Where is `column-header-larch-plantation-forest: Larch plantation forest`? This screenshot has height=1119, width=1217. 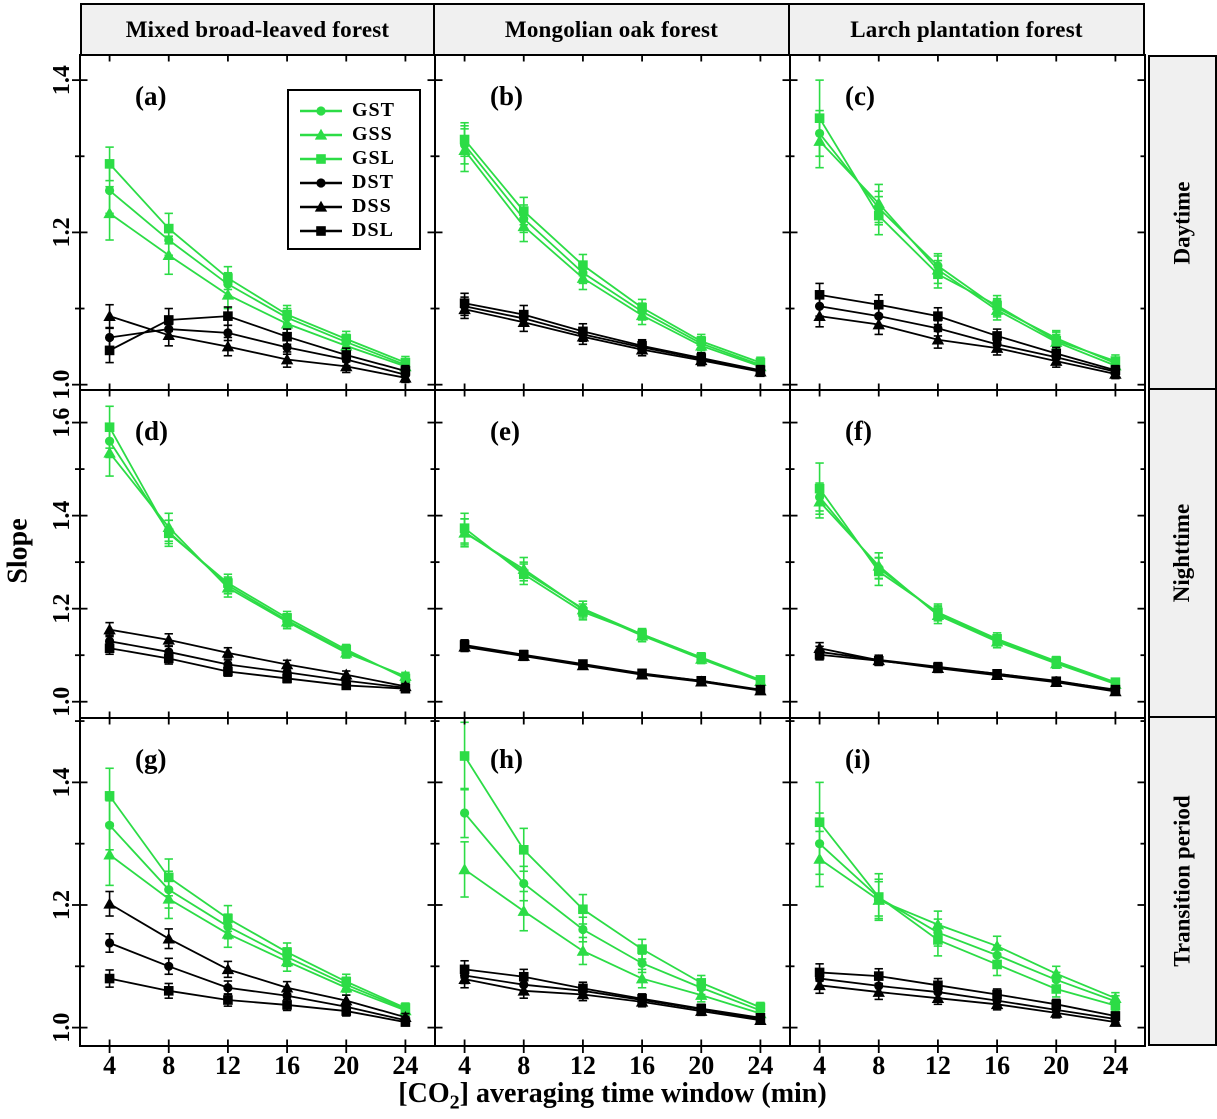 column-header-larch-plantation-forest: Larch plantation forest is located at coordinates (966, 30).